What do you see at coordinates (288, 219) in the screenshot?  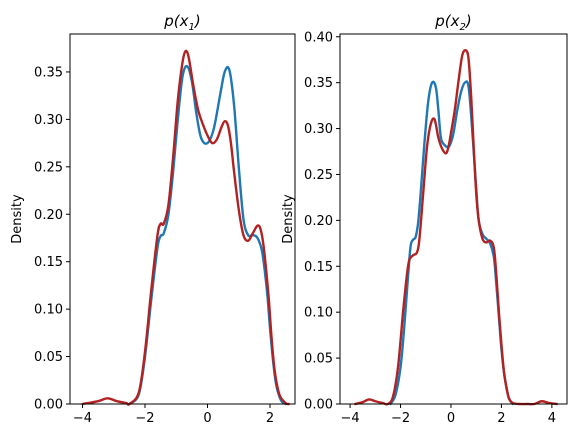 I see `panel-2-y-axis-label: Density` at bounding box center [288, 219].